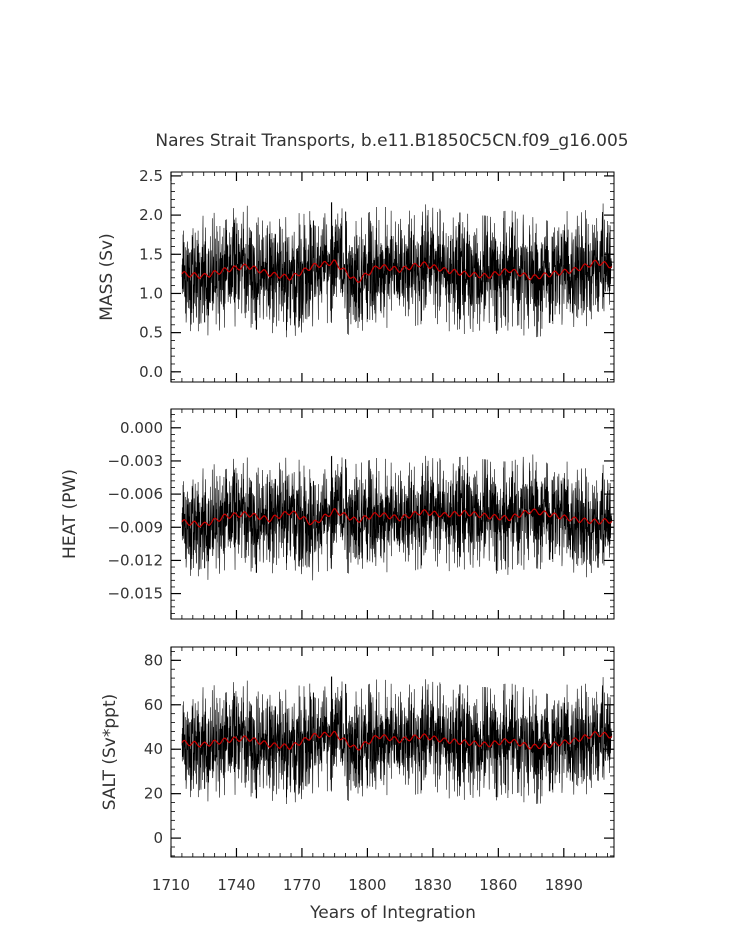 The width and height of the screenshot is (733, 945). I want to click on x-tick-label: 1860, so click(498, 885).